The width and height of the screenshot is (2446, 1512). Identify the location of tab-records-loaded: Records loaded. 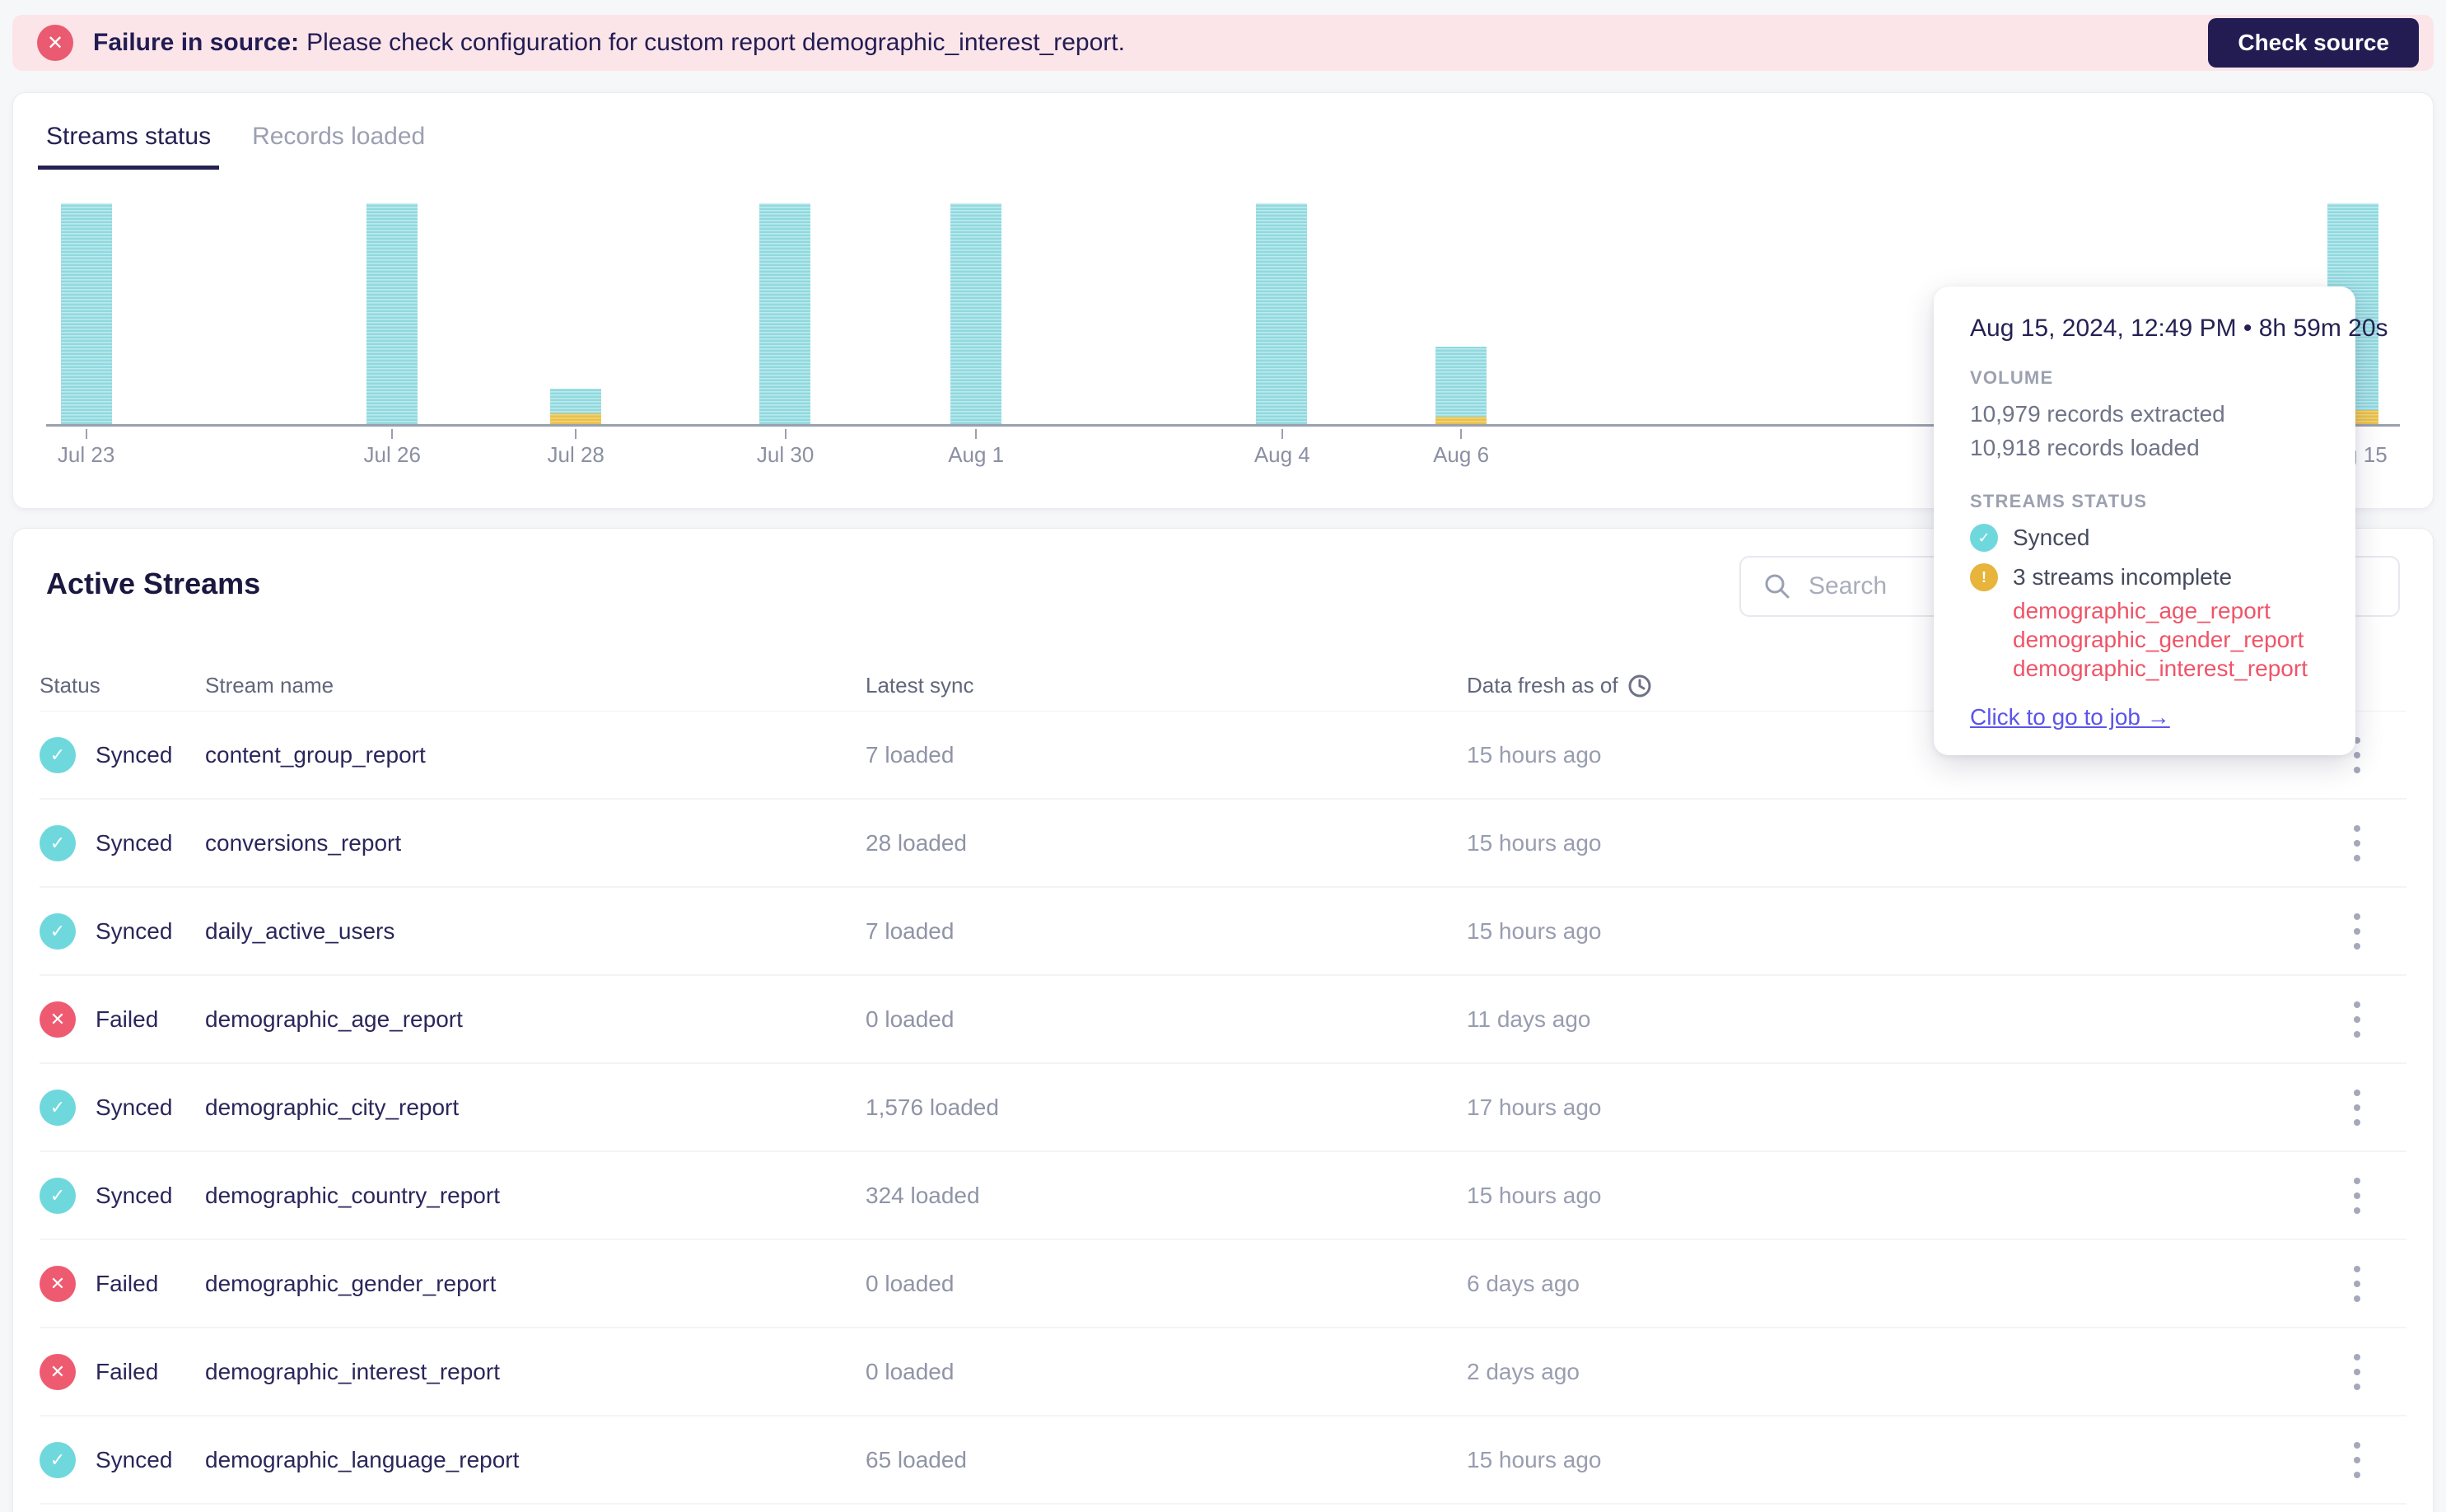
(339, 136).